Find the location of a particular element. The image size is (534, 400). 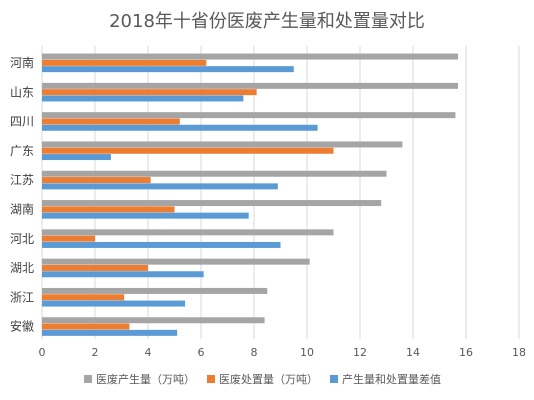

bar-安徽-series-0 is located at coordinates (153, 320).